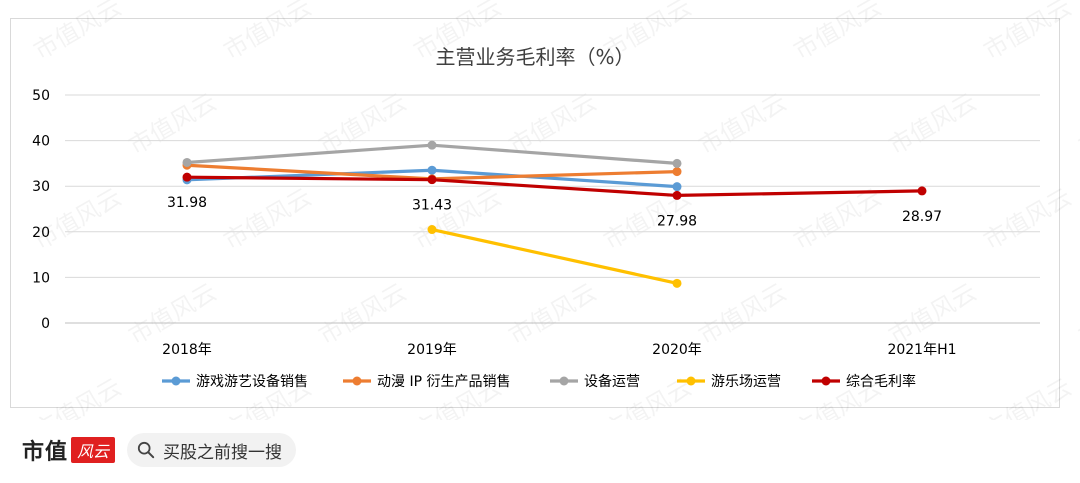 The height and width of the screenshot is (483, 1080). I want to click on x-tick-label: 2018年, so click(187, 350).